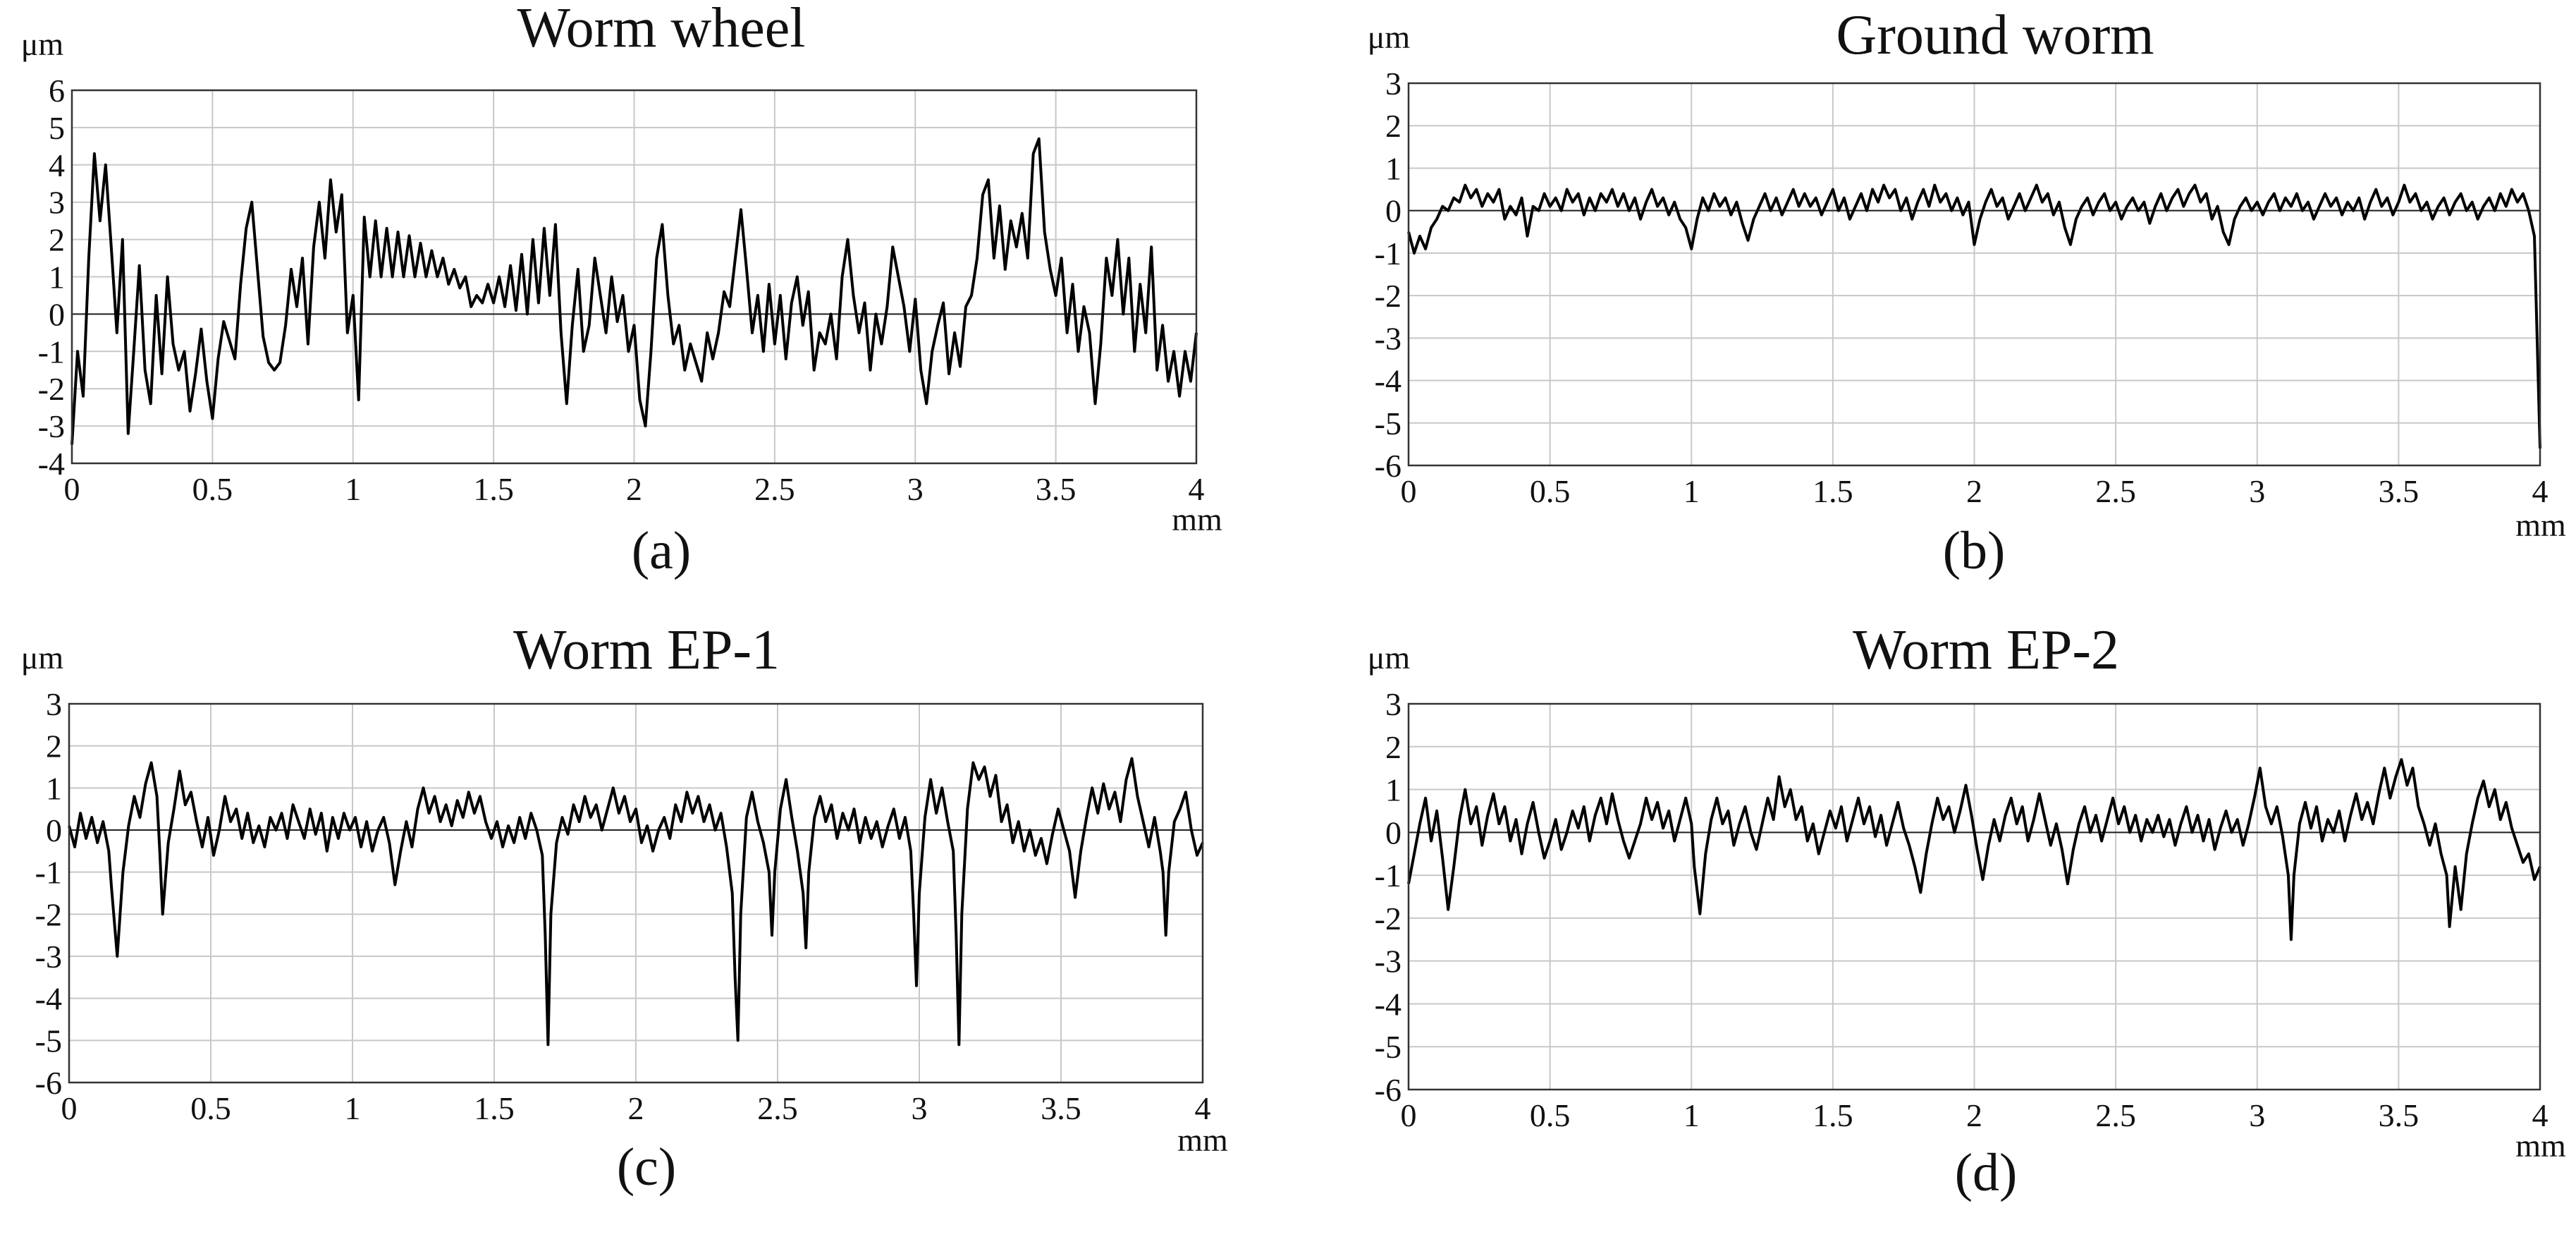 This screenshot has height=1244, width=2576. What do you see at coordinates (1974, 550) in the screenshot?
I see `panel-caption: (b)` at bounding box center [1974, 550].